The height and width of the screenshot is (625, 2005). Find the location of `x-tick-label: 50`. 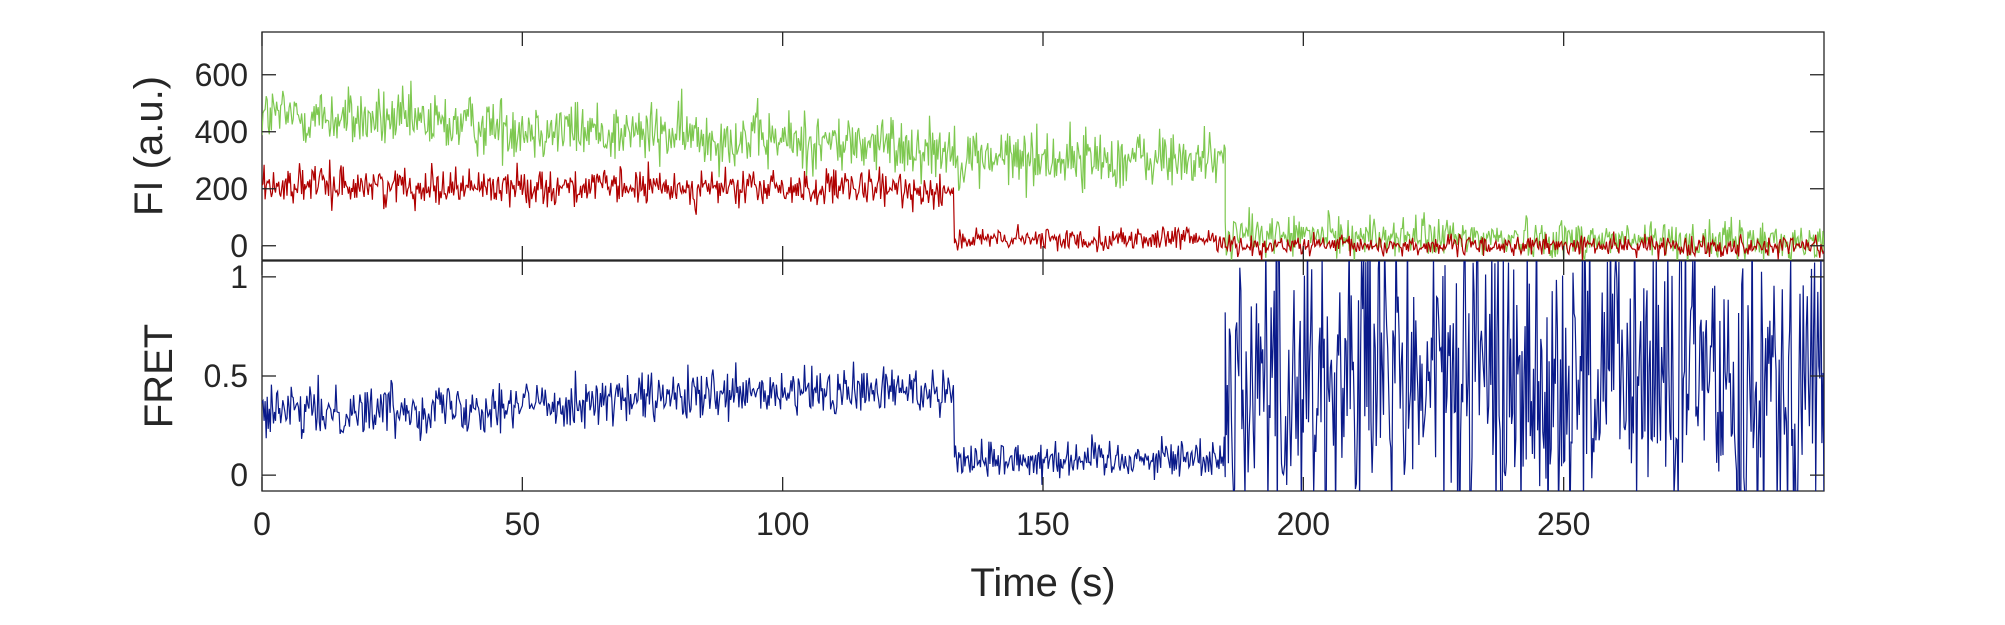

x-tick-label: 50 is located at coordinates (523, 524).